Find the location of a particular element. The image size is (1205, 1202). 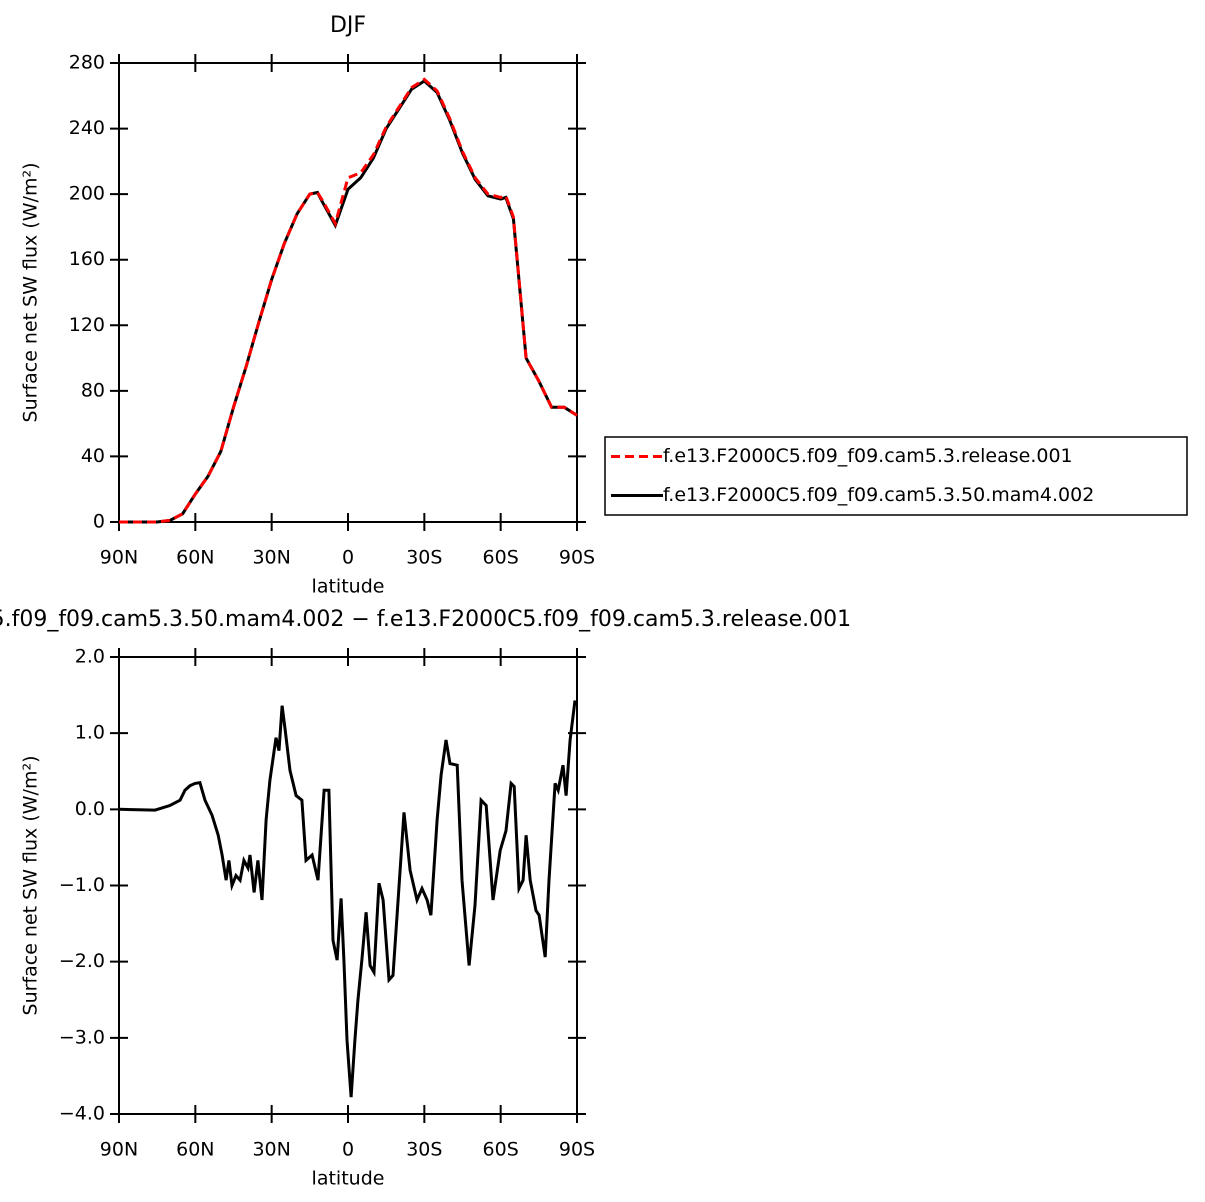

plot-frame is located at coordinates (348, 292).